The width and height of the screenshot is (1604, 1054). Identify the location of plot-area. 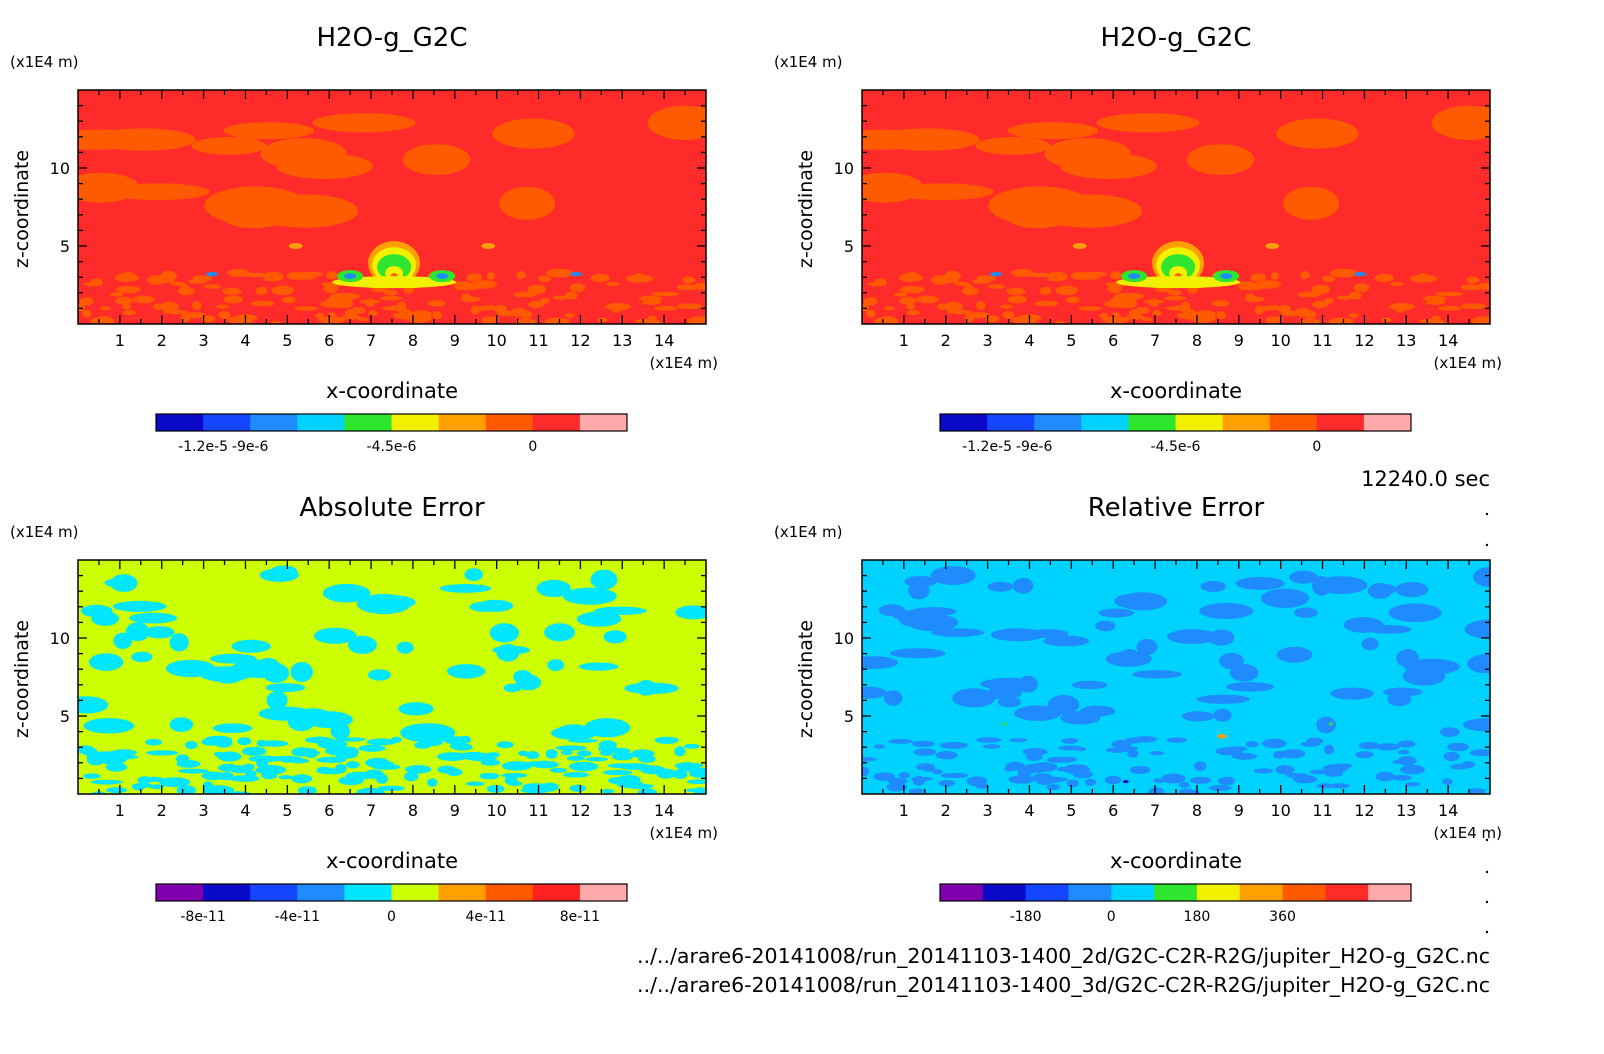
(1176, 677).